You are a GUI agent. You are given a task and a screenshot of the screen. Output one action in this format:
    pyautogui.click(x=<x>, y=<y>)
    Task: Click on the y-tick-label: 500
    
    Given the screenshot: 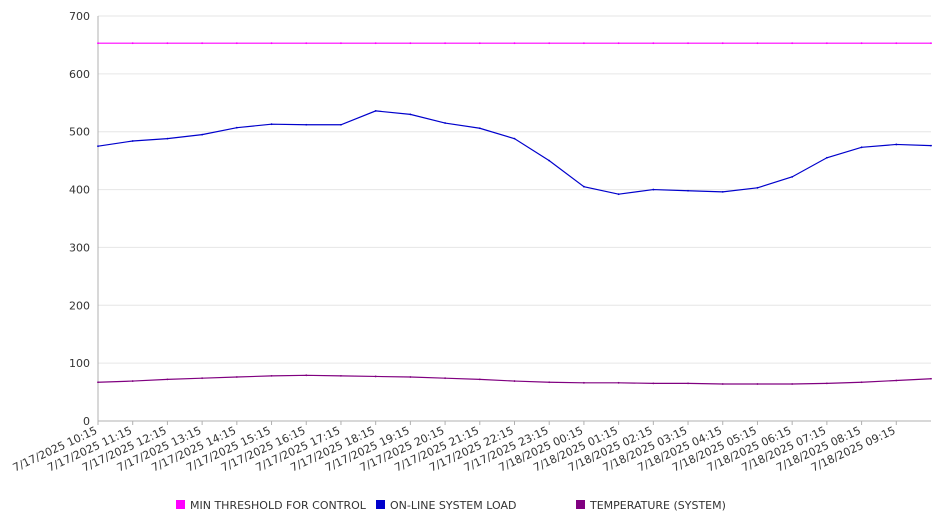 What is the action you would take?
    pyautogui.click(x=79, y=132)
    